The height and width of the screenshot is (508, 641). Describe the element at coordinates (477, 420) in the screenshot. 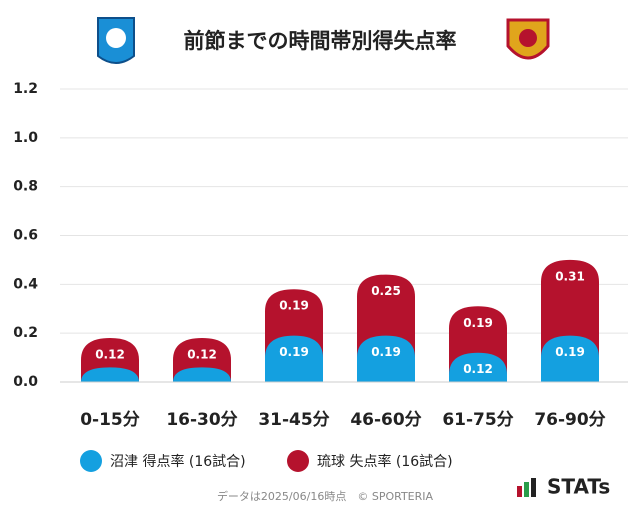

I see `x-tick-label: 61-75分` at that location.